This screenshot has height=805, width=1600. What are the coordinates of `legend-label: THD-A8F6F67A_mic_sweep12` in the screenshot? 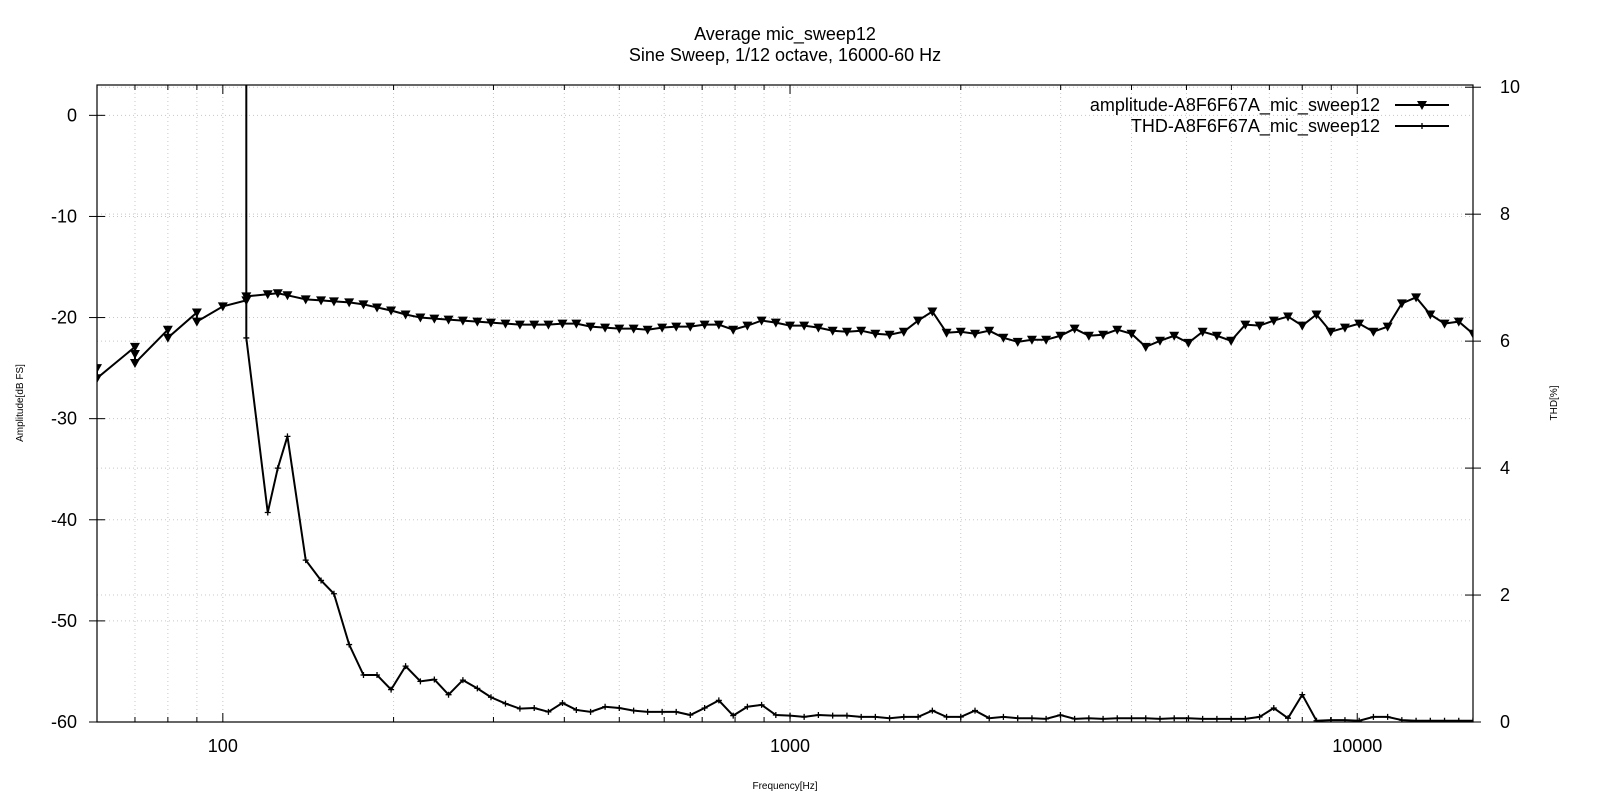 It's located at (1255, 126).